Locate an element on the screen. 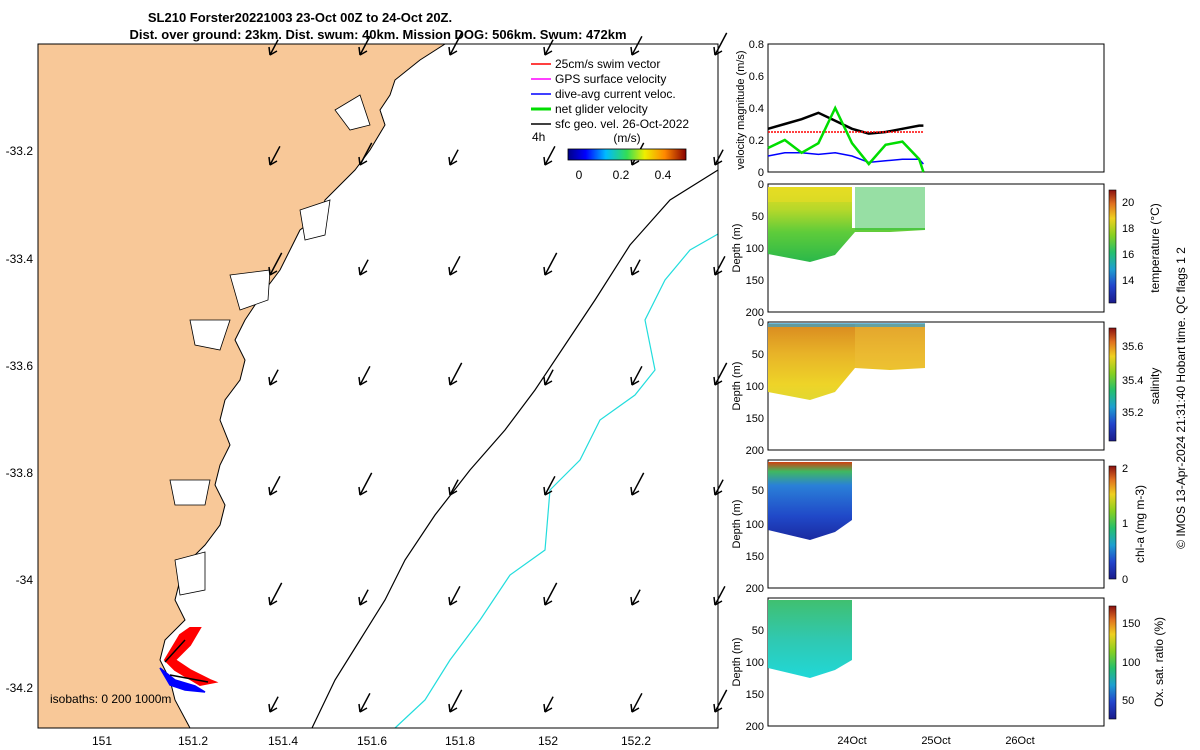 Image resolution: width=1200 pixels, height=750 pixels. ox-depth-label: Depth (m) is located at coordinates (737, 662).